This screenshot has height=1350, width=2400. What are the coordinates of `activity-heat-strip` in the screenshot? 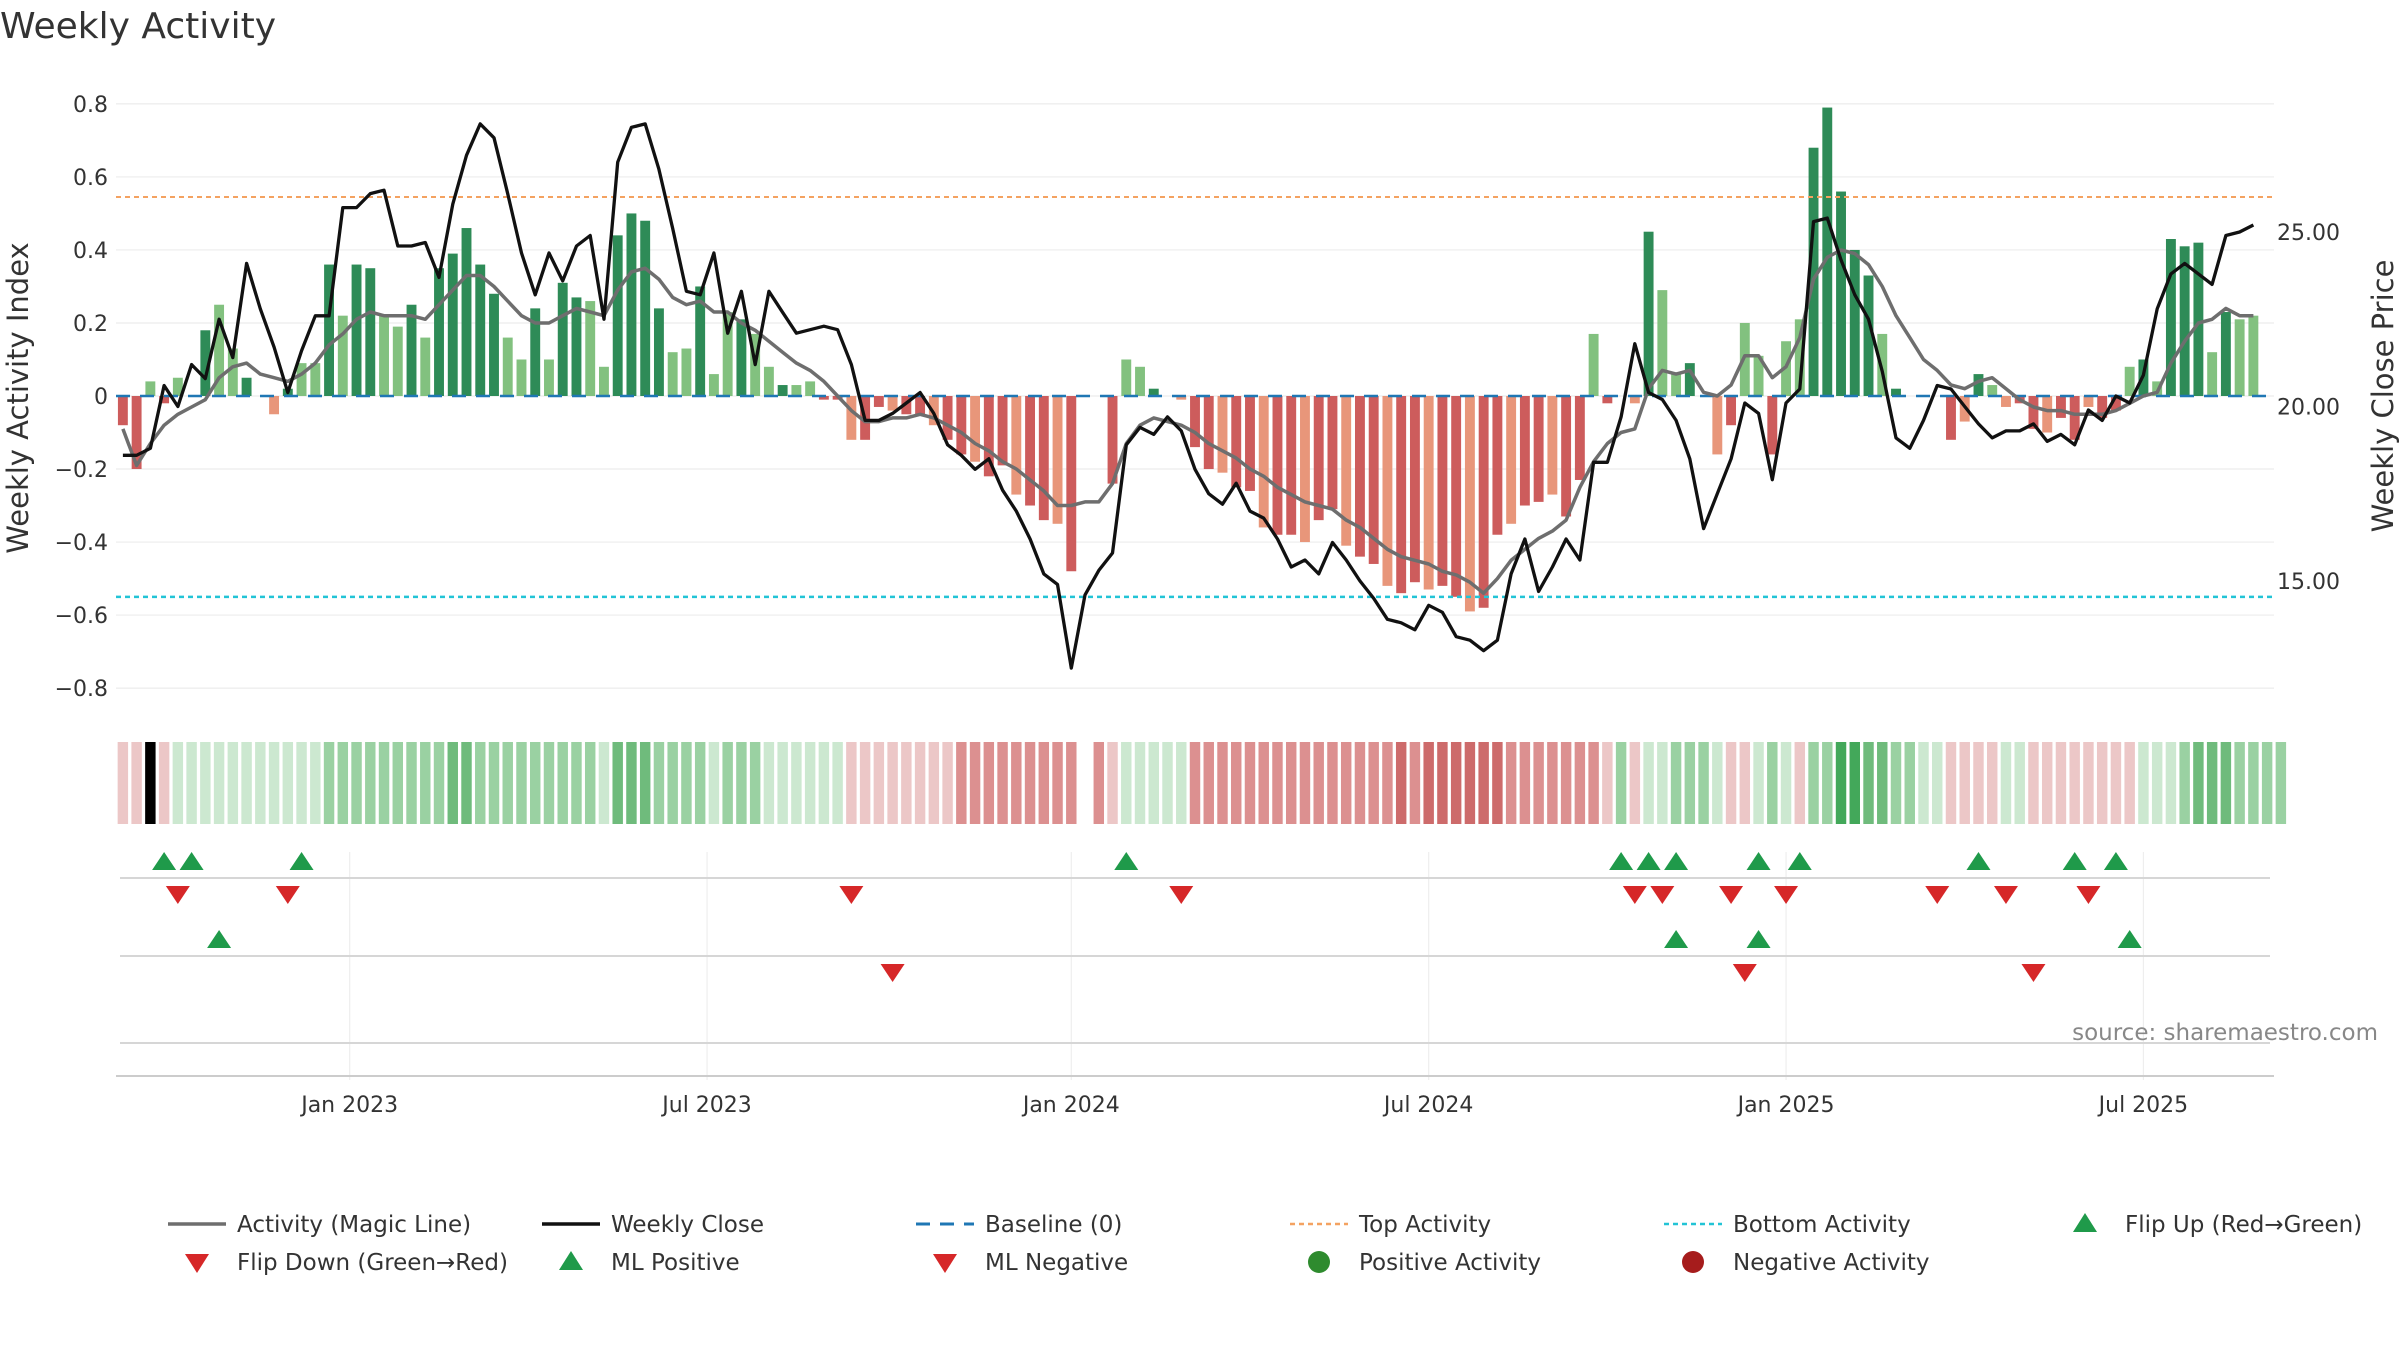 It's located at (1202, 783).